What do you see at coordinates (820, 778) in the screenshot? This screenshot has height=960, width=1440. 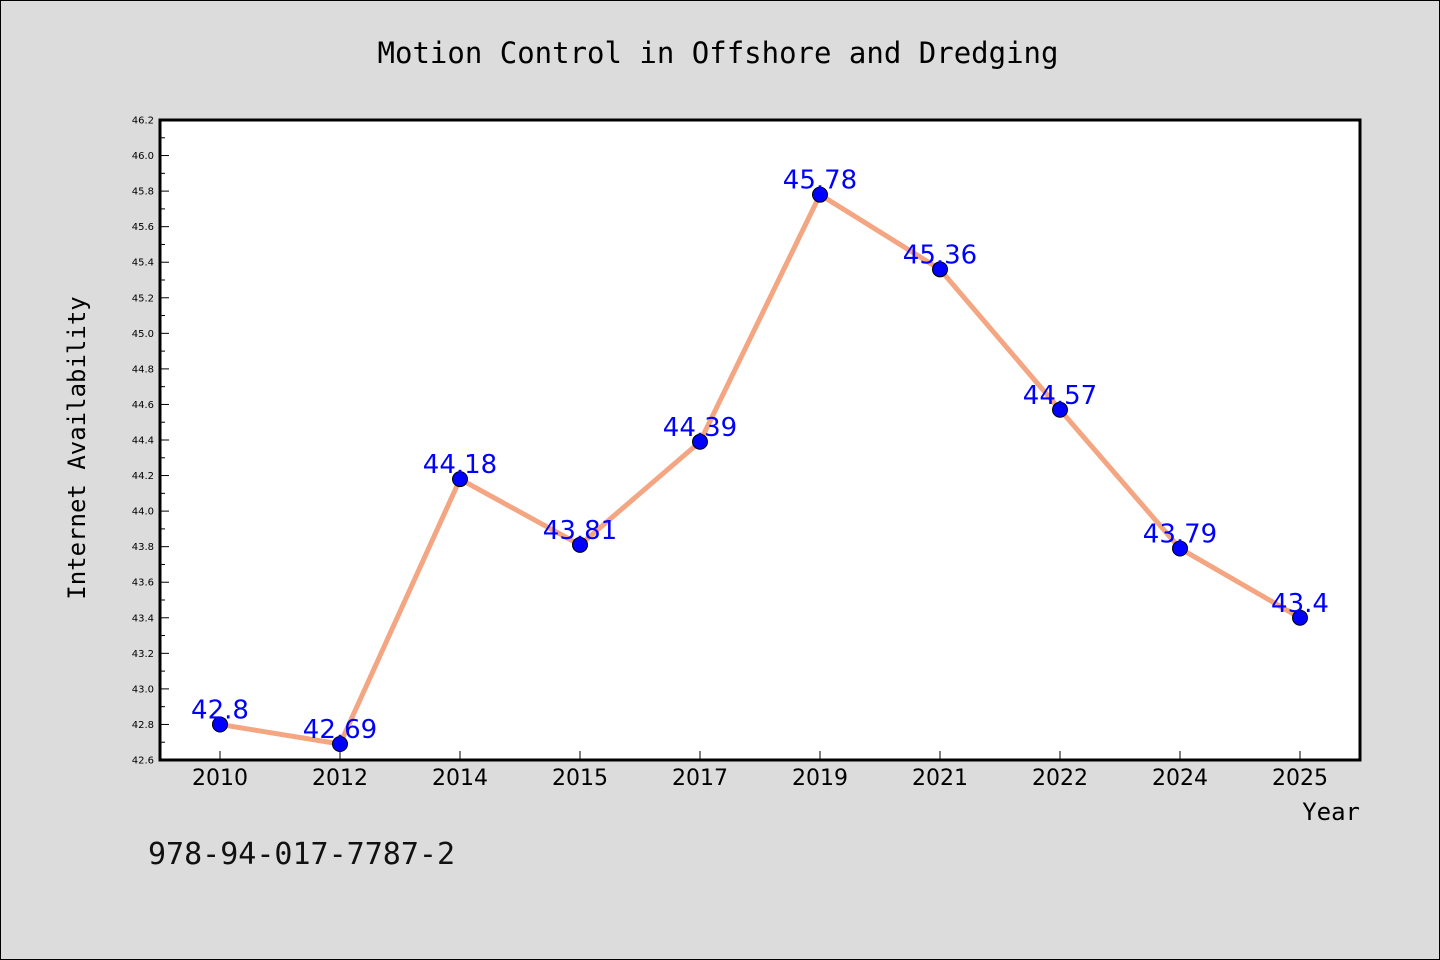 I see `x-tick-label: 2019` at bounding box center [820, 778].